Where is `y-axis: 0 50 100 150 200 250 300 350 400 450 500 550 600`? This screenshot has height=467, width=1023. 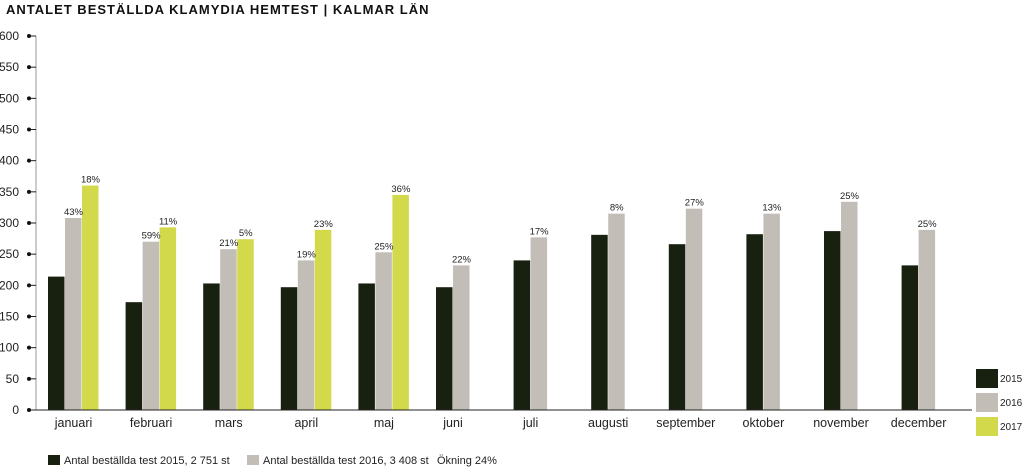
y-axis: 0 50 100 150 200 250 300 350 400 450 500 550 600 is located at coordinates (18, 223).